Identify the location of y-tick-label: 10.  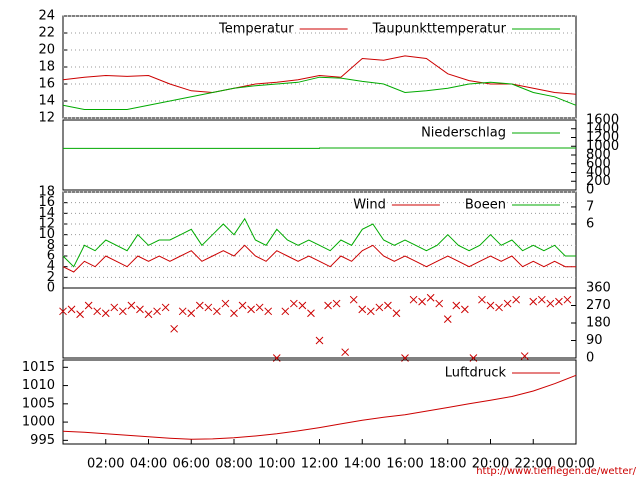
(46, 234).